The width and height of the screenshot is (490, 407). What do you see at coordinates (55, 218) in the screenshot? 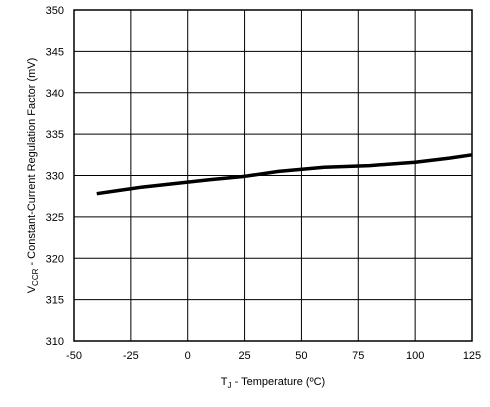
I see `y-tick-label: 325` at bounding box center [55, 218].